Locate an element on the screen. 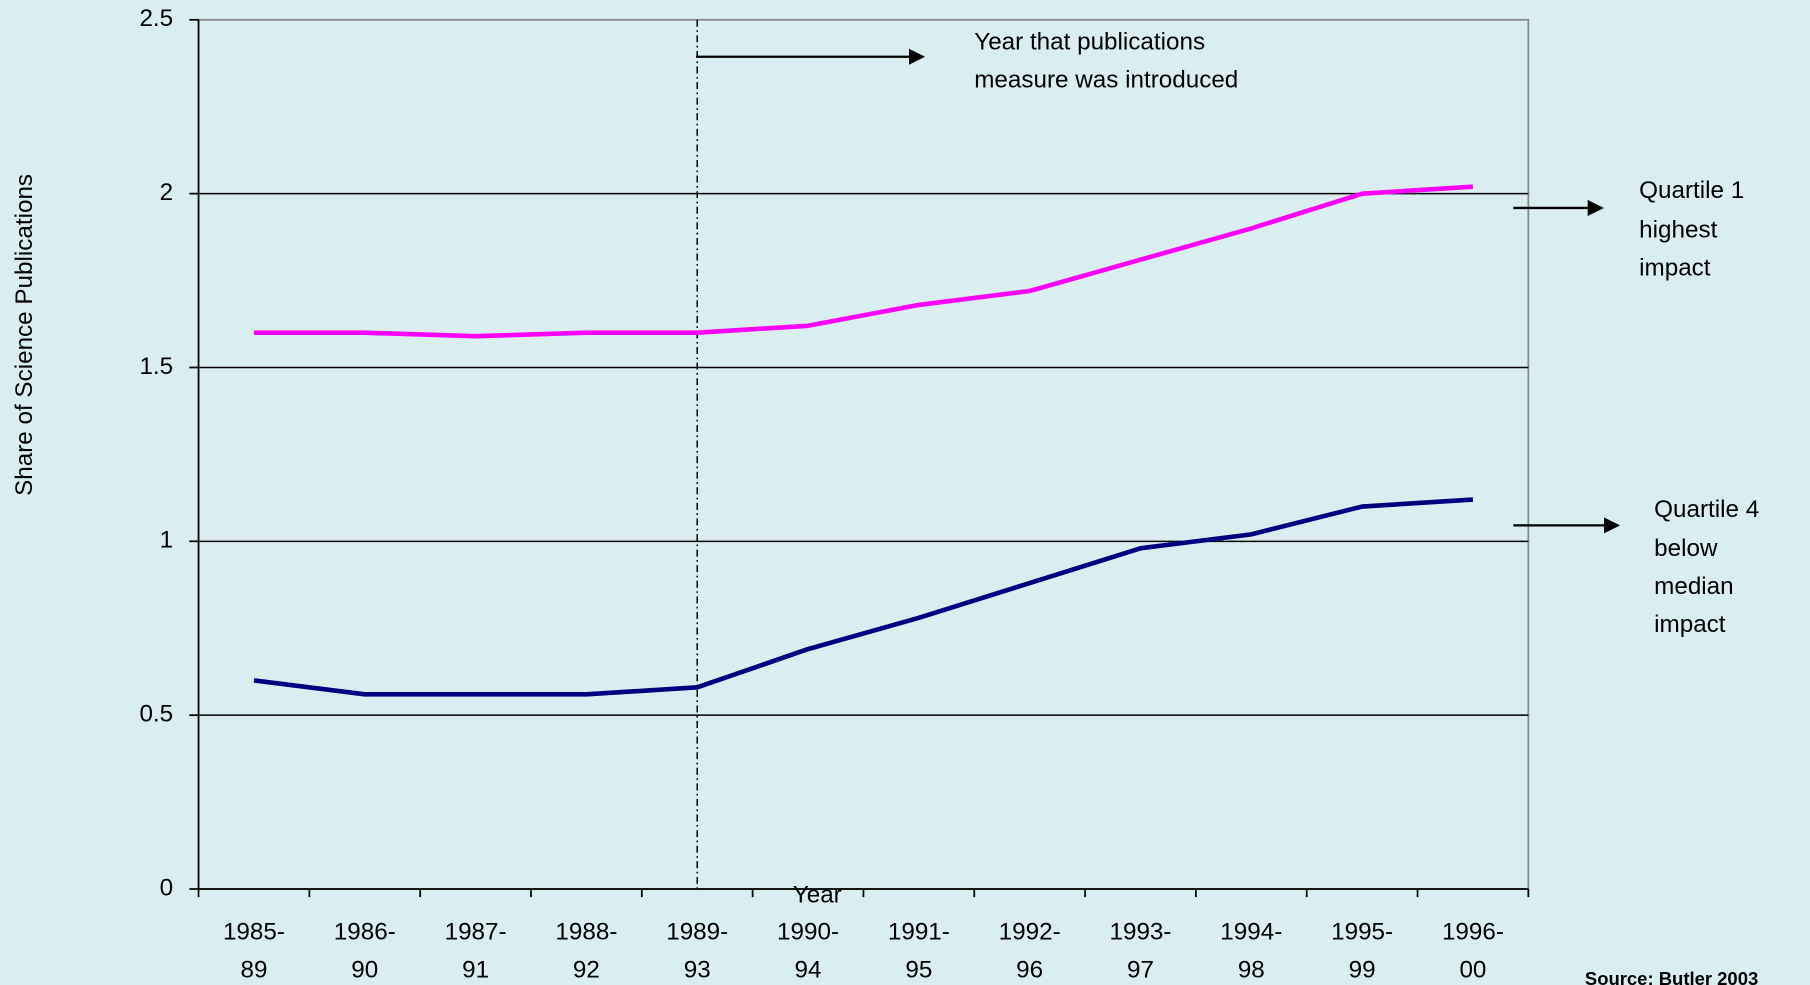  x-tick-label: 90 is located at coordinates (364, 969).